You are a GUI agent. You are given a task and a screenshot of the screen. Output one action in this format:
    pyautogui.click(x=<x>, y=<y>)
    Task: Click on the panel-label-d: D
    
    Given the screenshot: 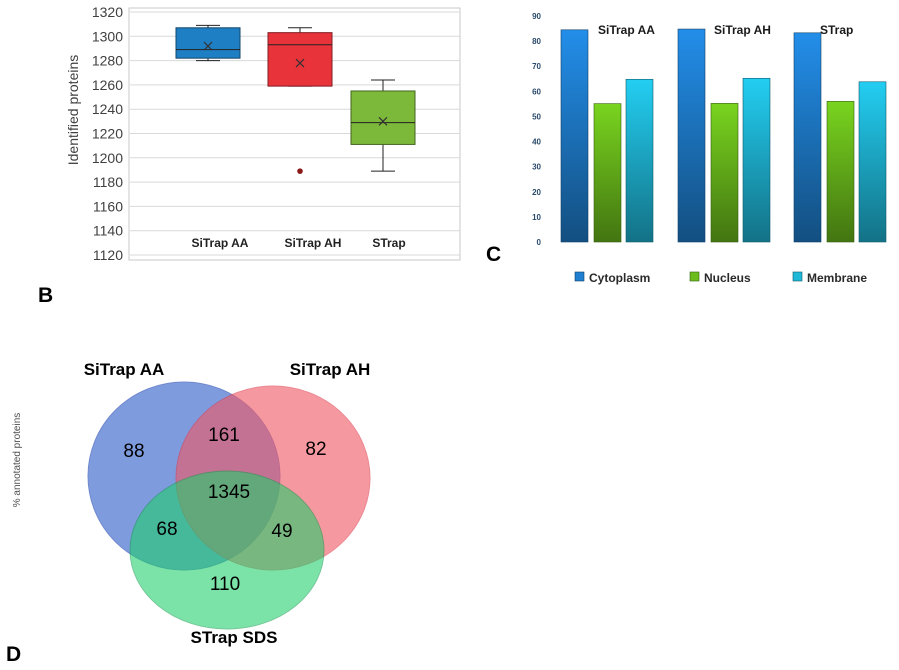 What is the action you would take?
    pyautogui.click(x=13, y=654)
    